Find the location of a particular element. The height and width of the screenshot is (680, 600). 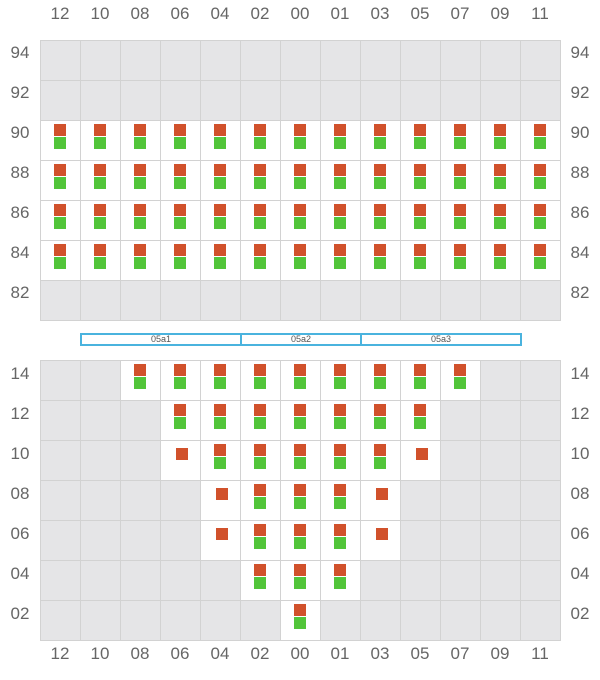

zone-05a1: 05a1 is located at coordinates (161, 339).